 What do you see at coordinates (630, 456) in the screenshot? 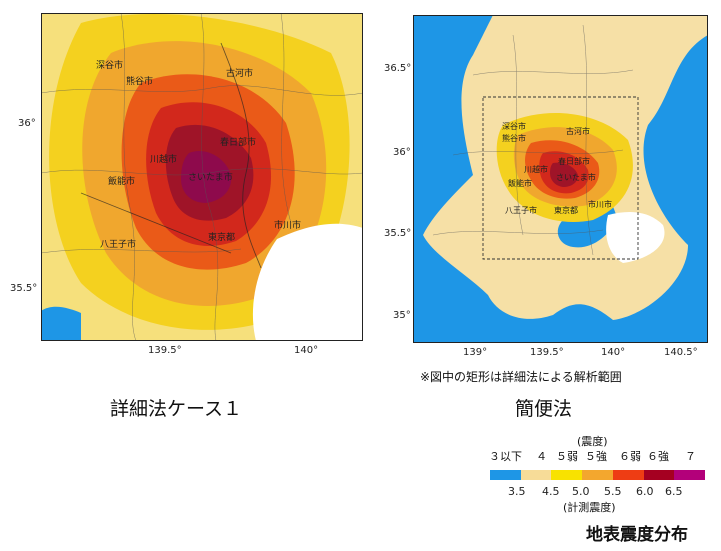
I see `legend-class-5: ６弱` at bounding box center [630, 456].